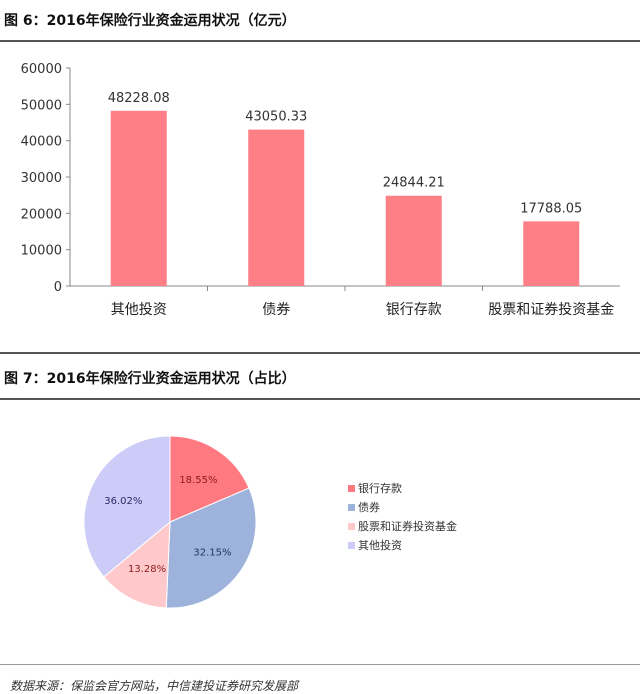 The height and width of the screenshot is (694, 640). Describe the element at coordinates (380, 545) in the screenshot. I see `legend-label: 其他投资` at that location.